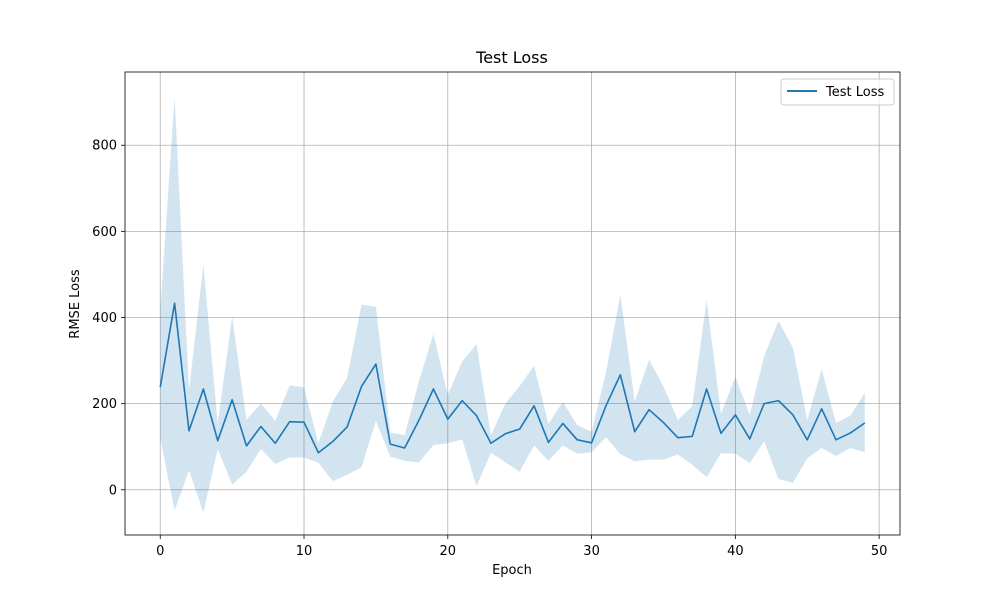 This screenshot has height=600, width=1000. I want to click on legend: Test Loss, so click(837, 92).